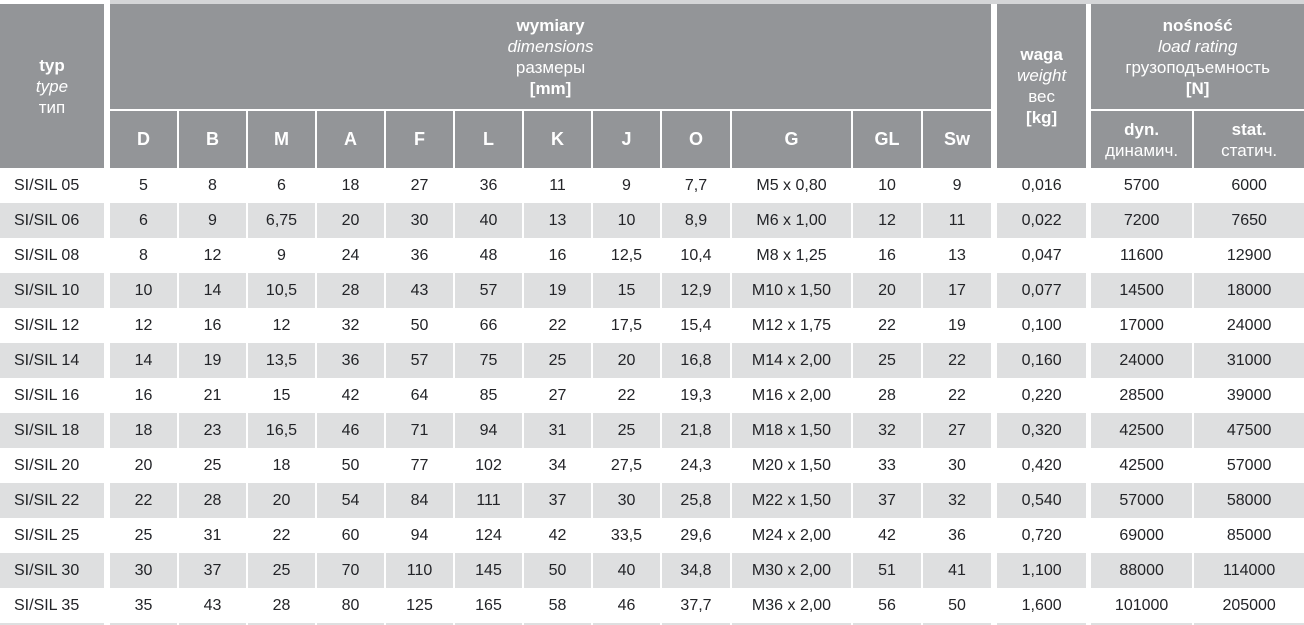  Describe the element at coordinates (55, 290) in the screenshot. I see `type-cell: SI/SIL 10` at that location.